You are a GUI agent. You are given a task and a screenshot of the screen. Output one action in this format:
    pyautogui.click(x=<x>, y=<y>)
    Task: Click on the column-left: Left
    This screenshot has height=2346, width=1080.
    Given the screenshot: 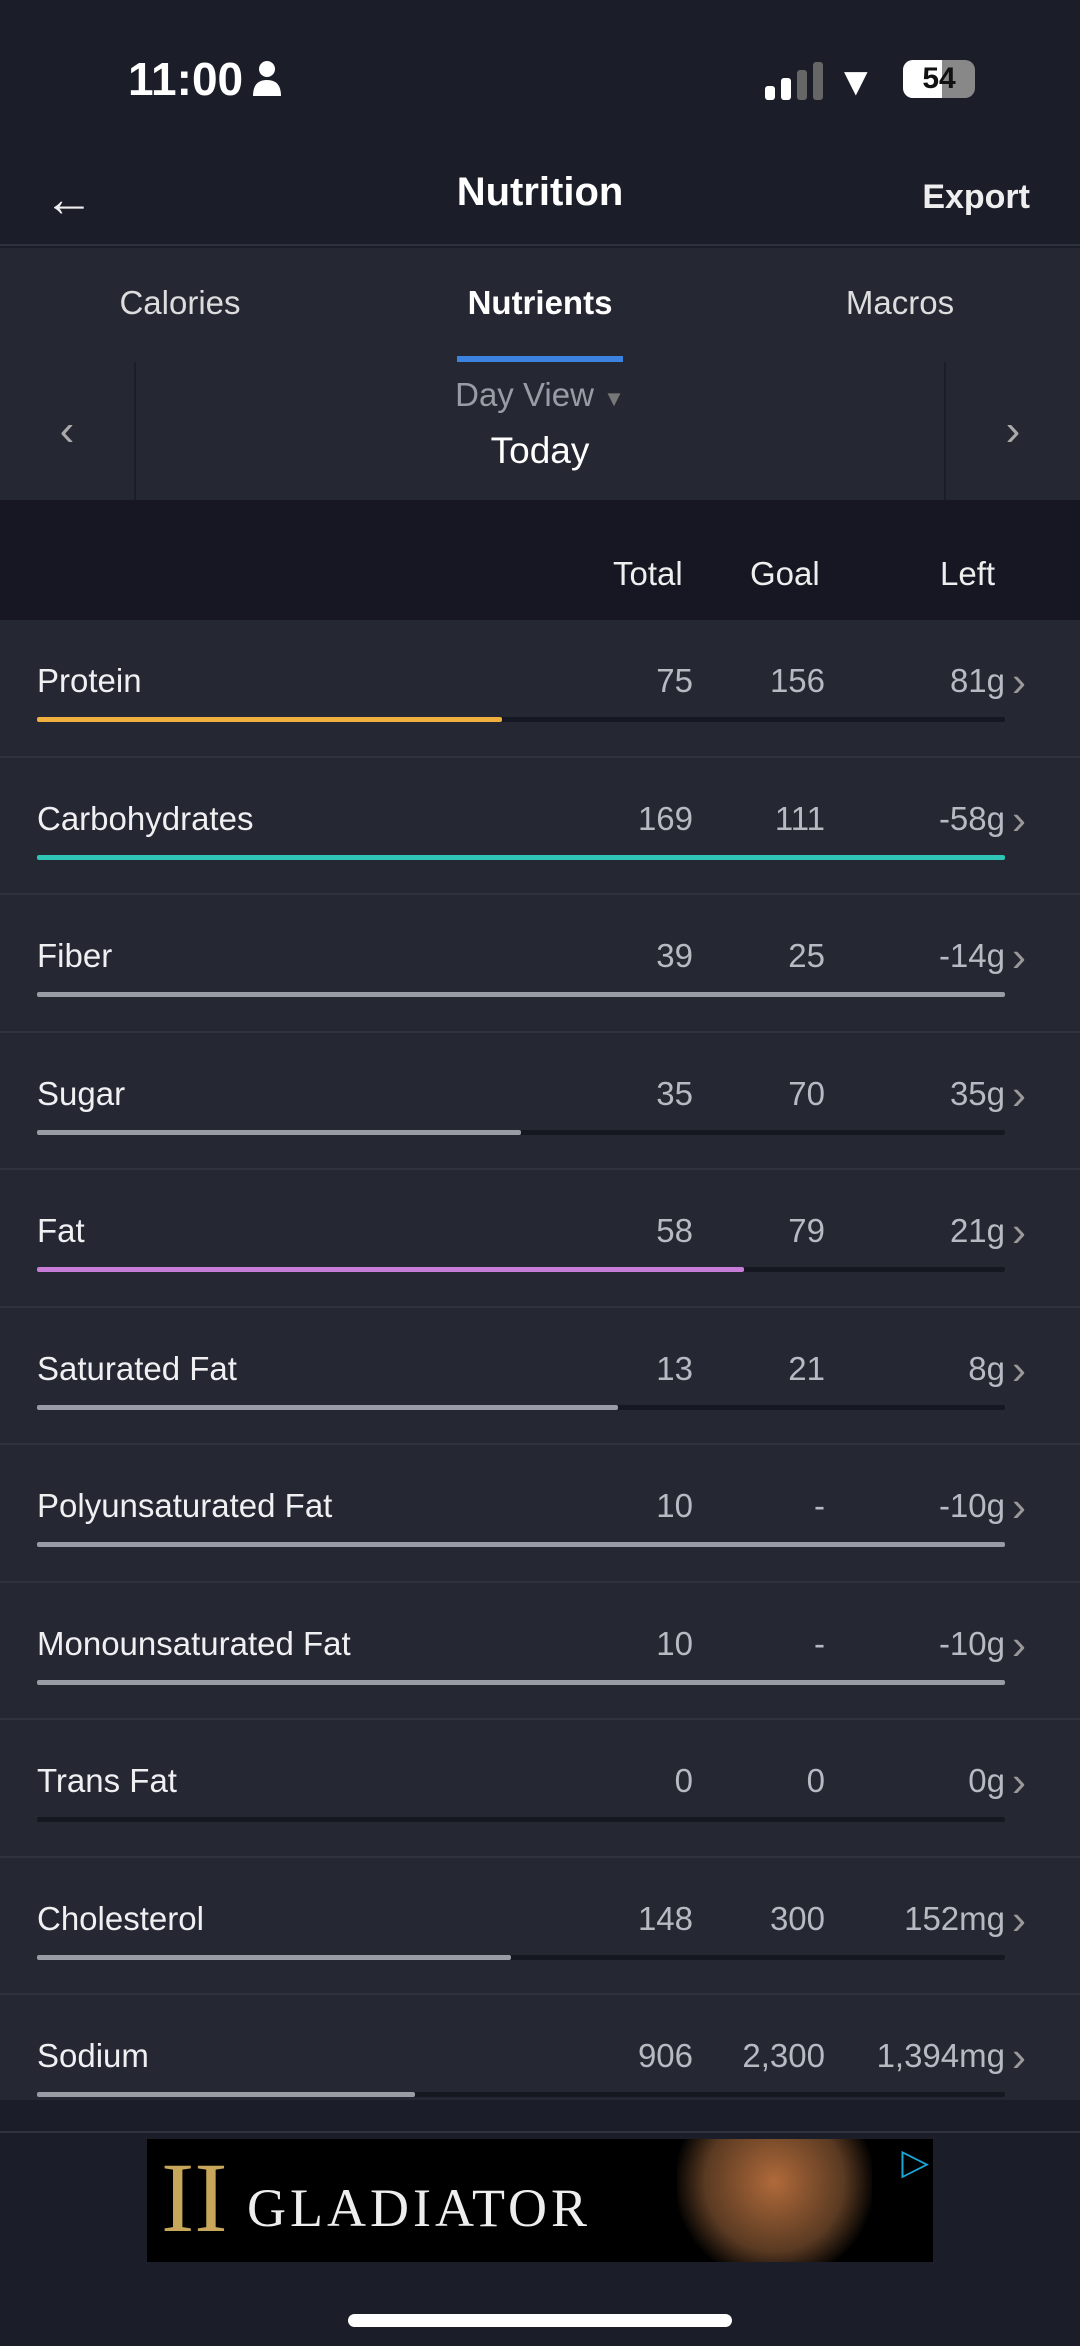 What is the action you would take?
    pyautogui.click(x=968, y=573)
    